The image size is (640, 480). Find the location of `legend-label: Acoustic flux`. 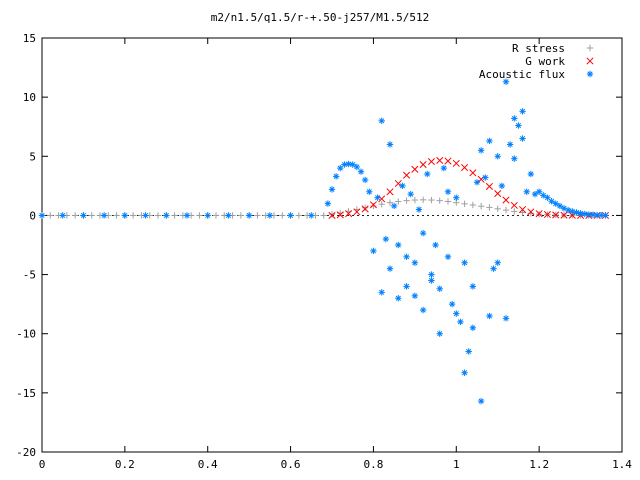

legend-label: Acoustic flux is located at coordinates (522, 74).